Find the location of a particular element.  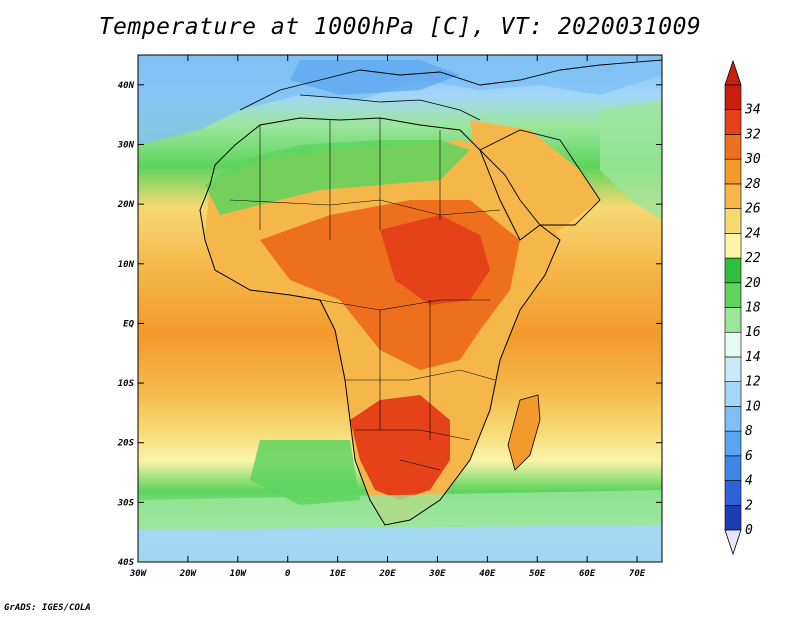

colorbar-over-arrow is located at coordinates (733, 72).